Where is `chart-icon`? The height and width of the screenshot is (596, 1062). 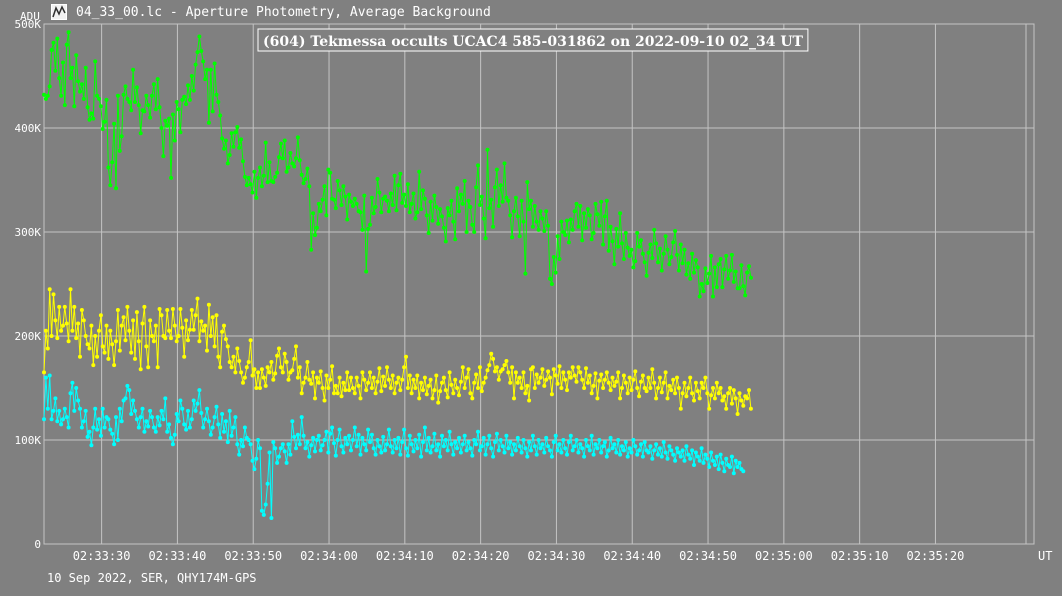 chart-icon is located at coordinates (59, 12).